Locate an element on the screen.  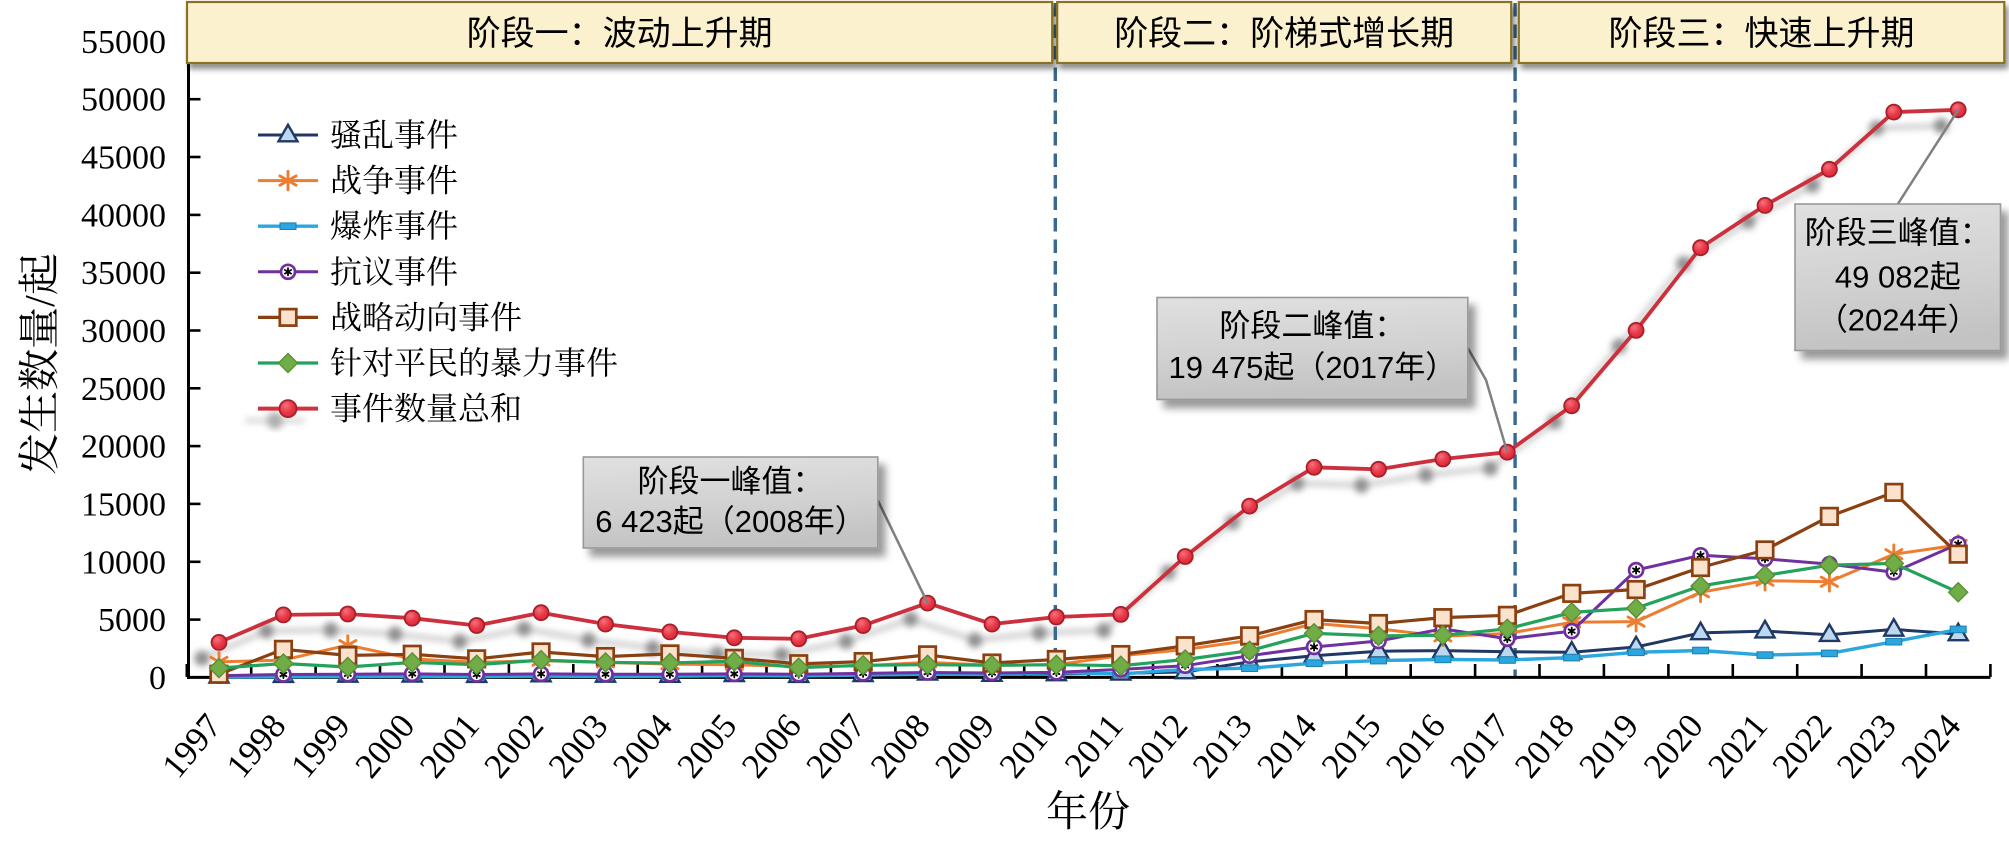
svg-text: （2024年） is located at coordinates (1898, 320).